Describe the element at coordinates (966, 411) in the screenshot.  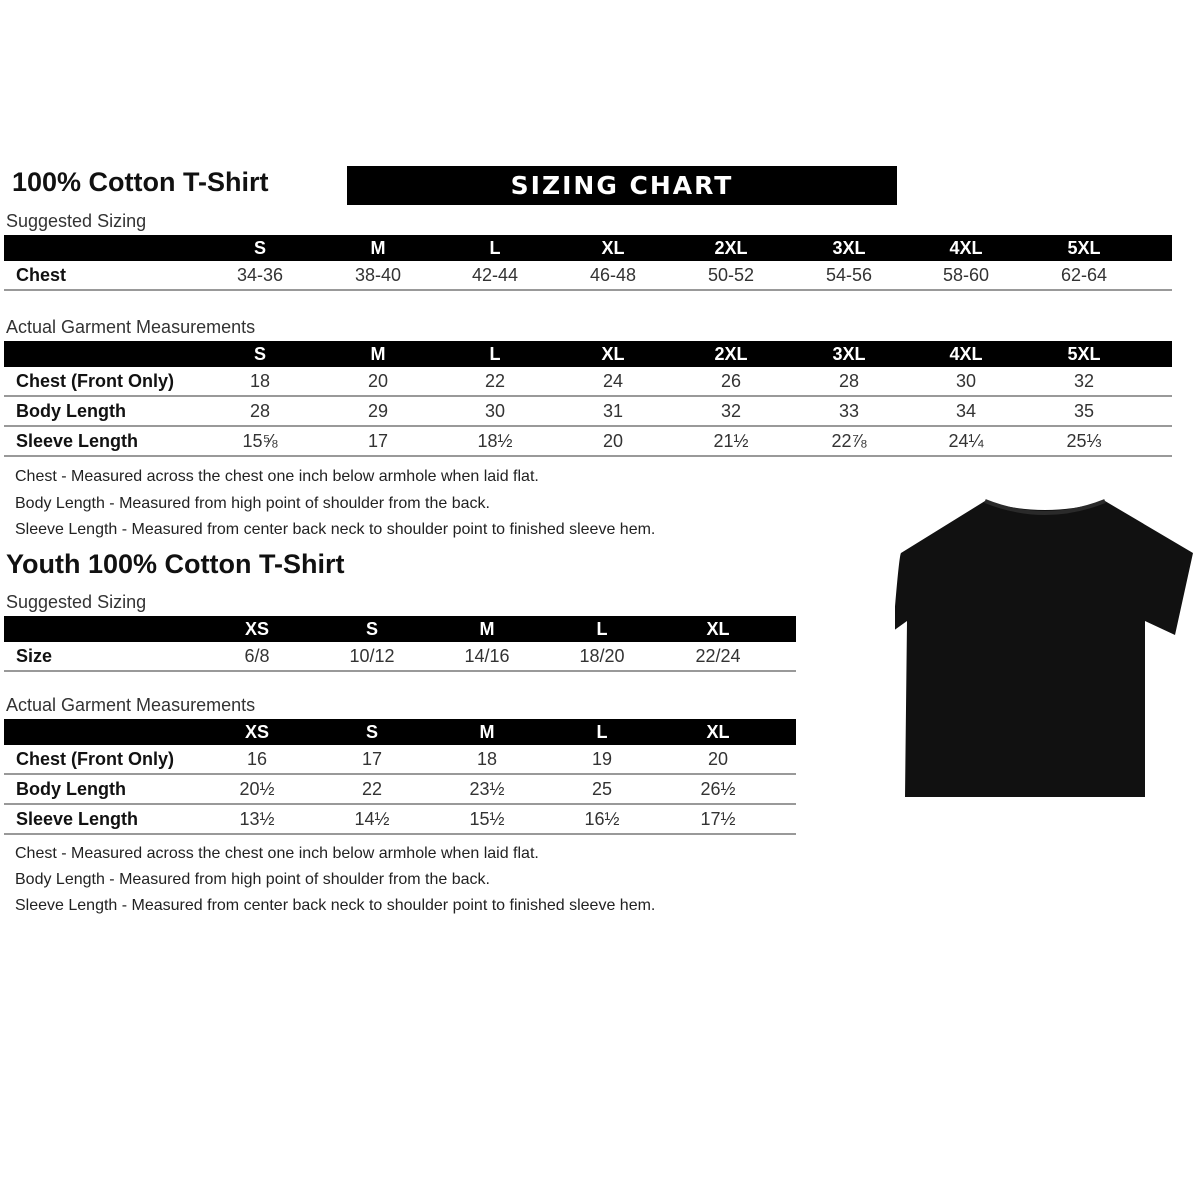
I see `cell-value: 34` at that location.